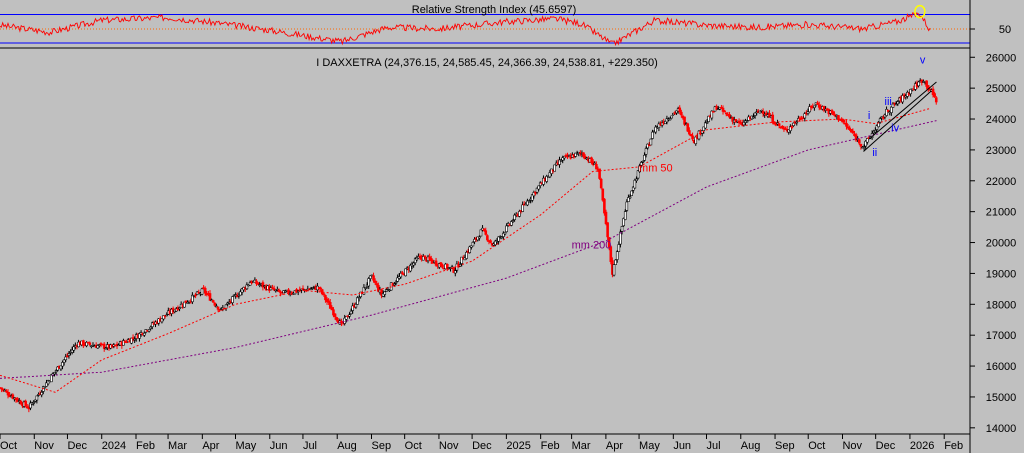  Describe the element at coordinates (713, 446) in the screenshot. I see `x-tick-label: Jul` at that location.